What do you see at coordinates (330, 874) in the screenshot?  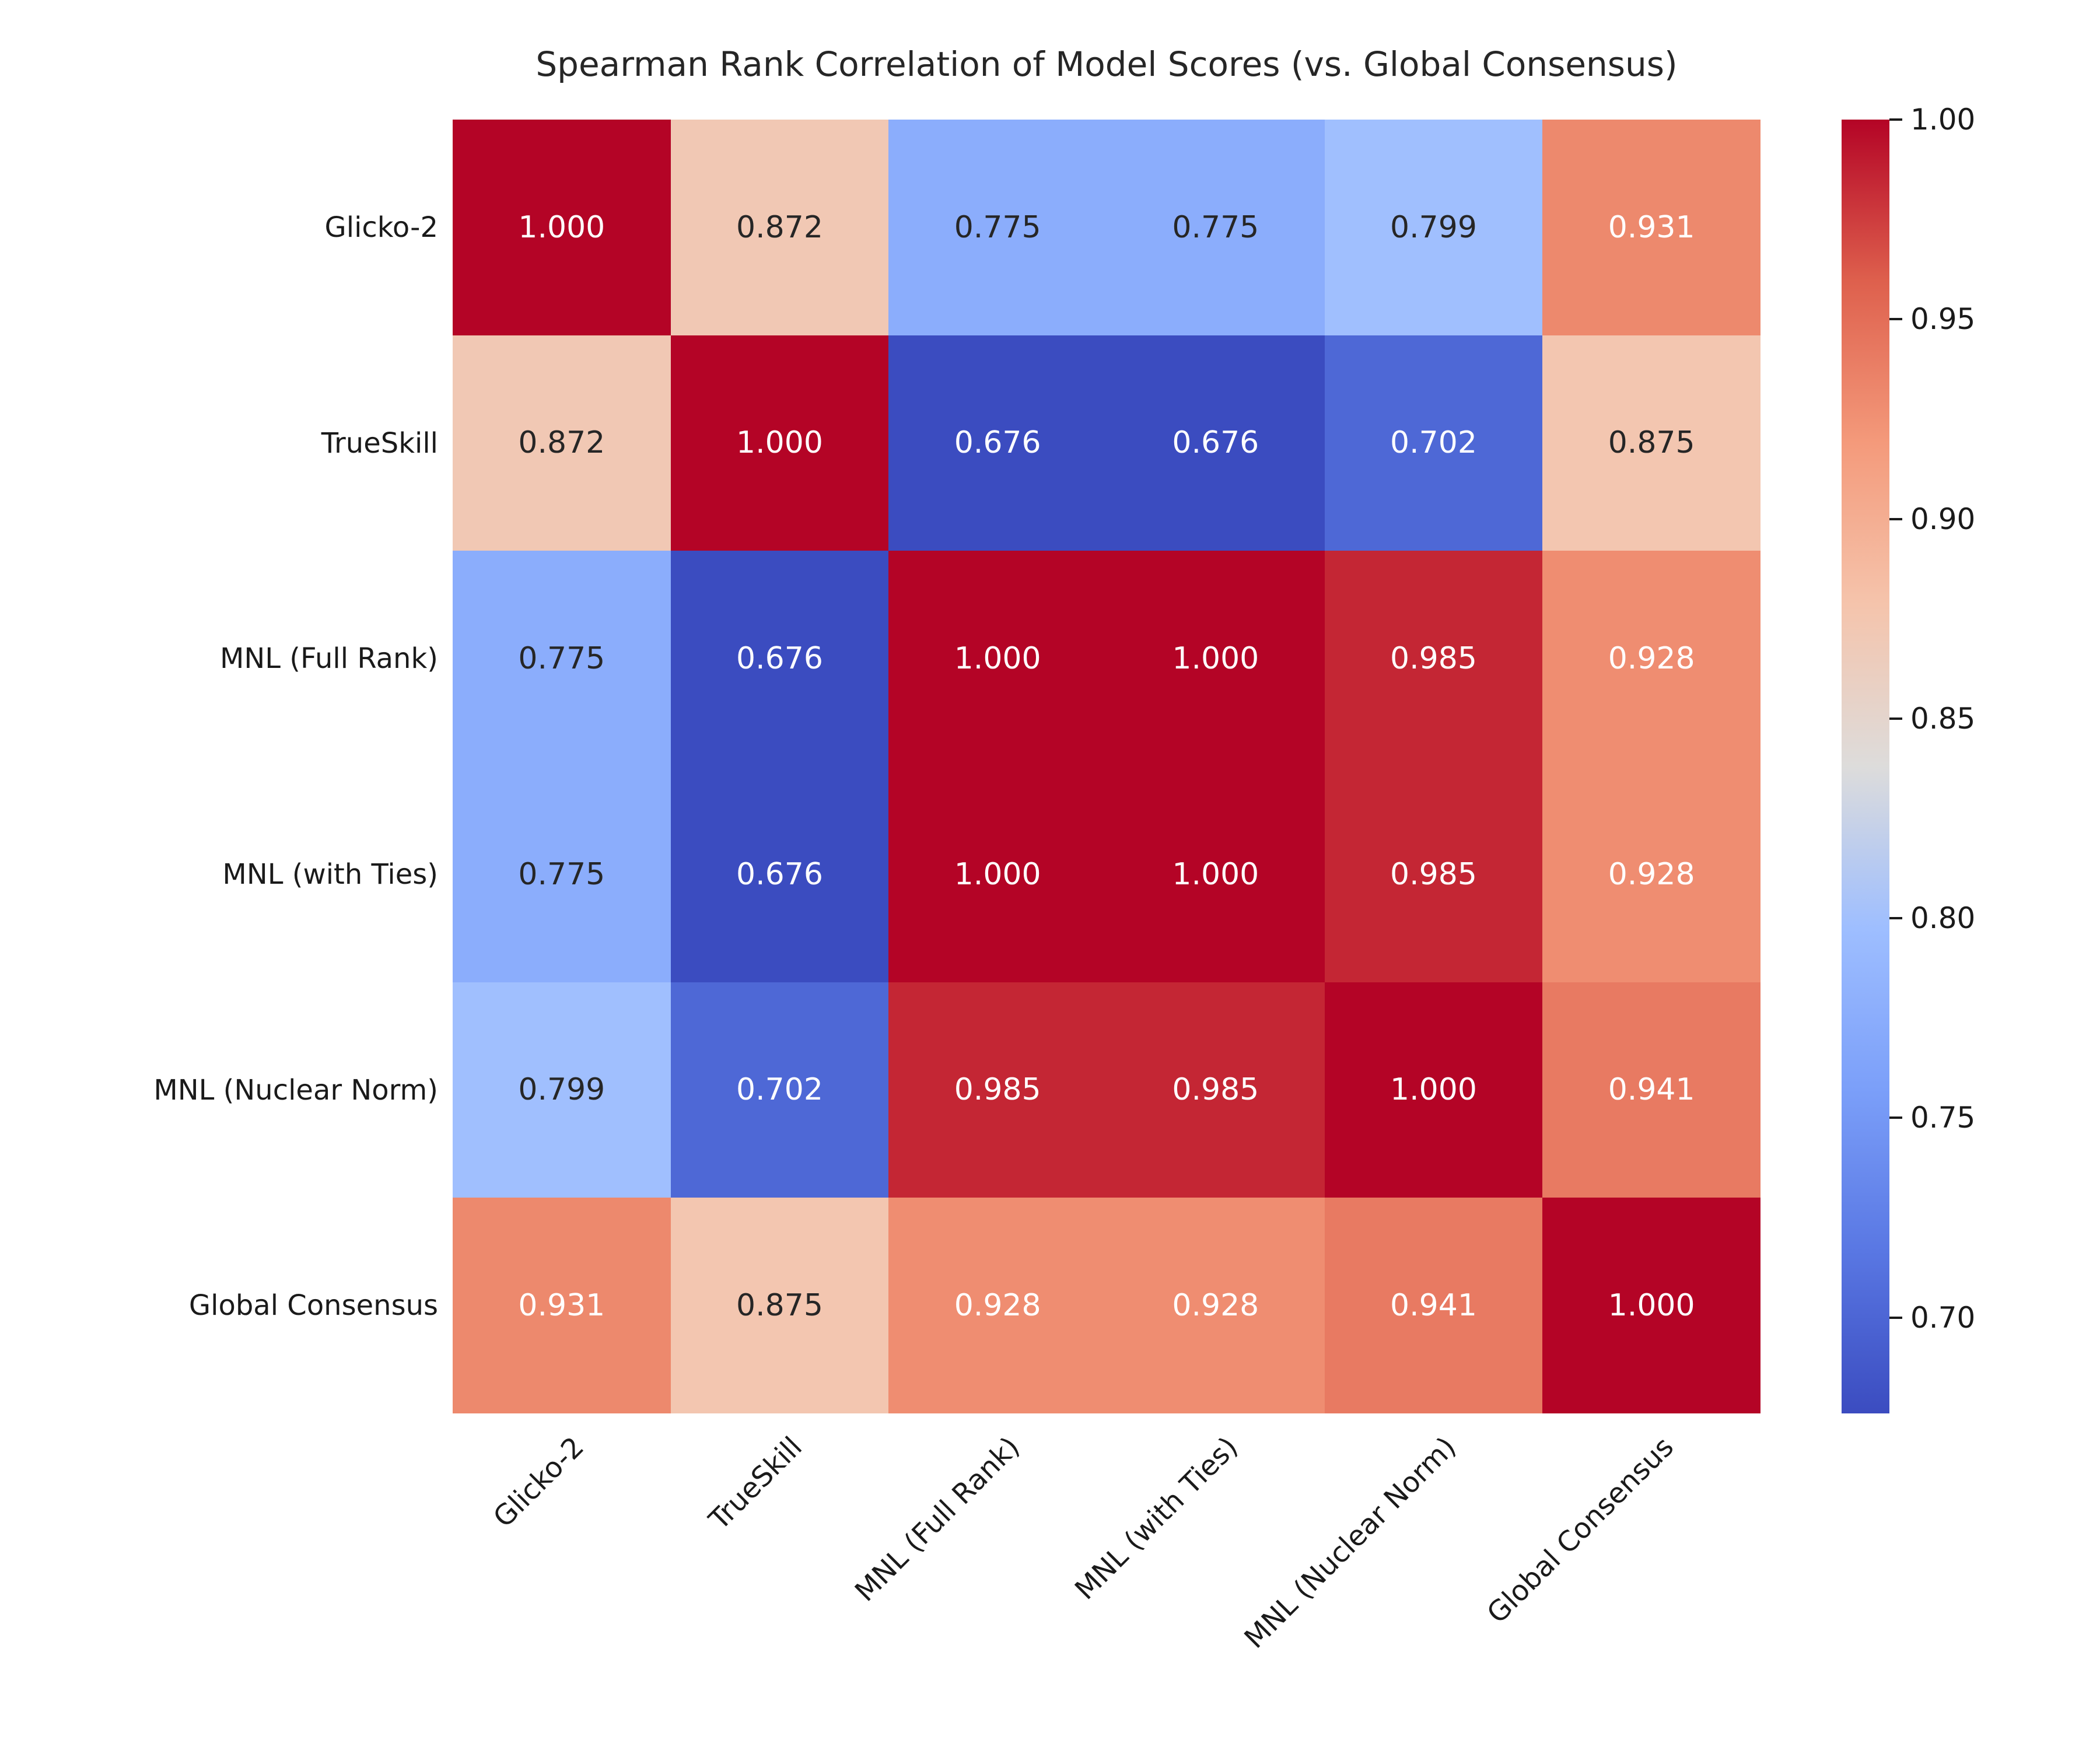 I see `y-tick-label: MNL (with Ties)` at bounding box center [330, 874].